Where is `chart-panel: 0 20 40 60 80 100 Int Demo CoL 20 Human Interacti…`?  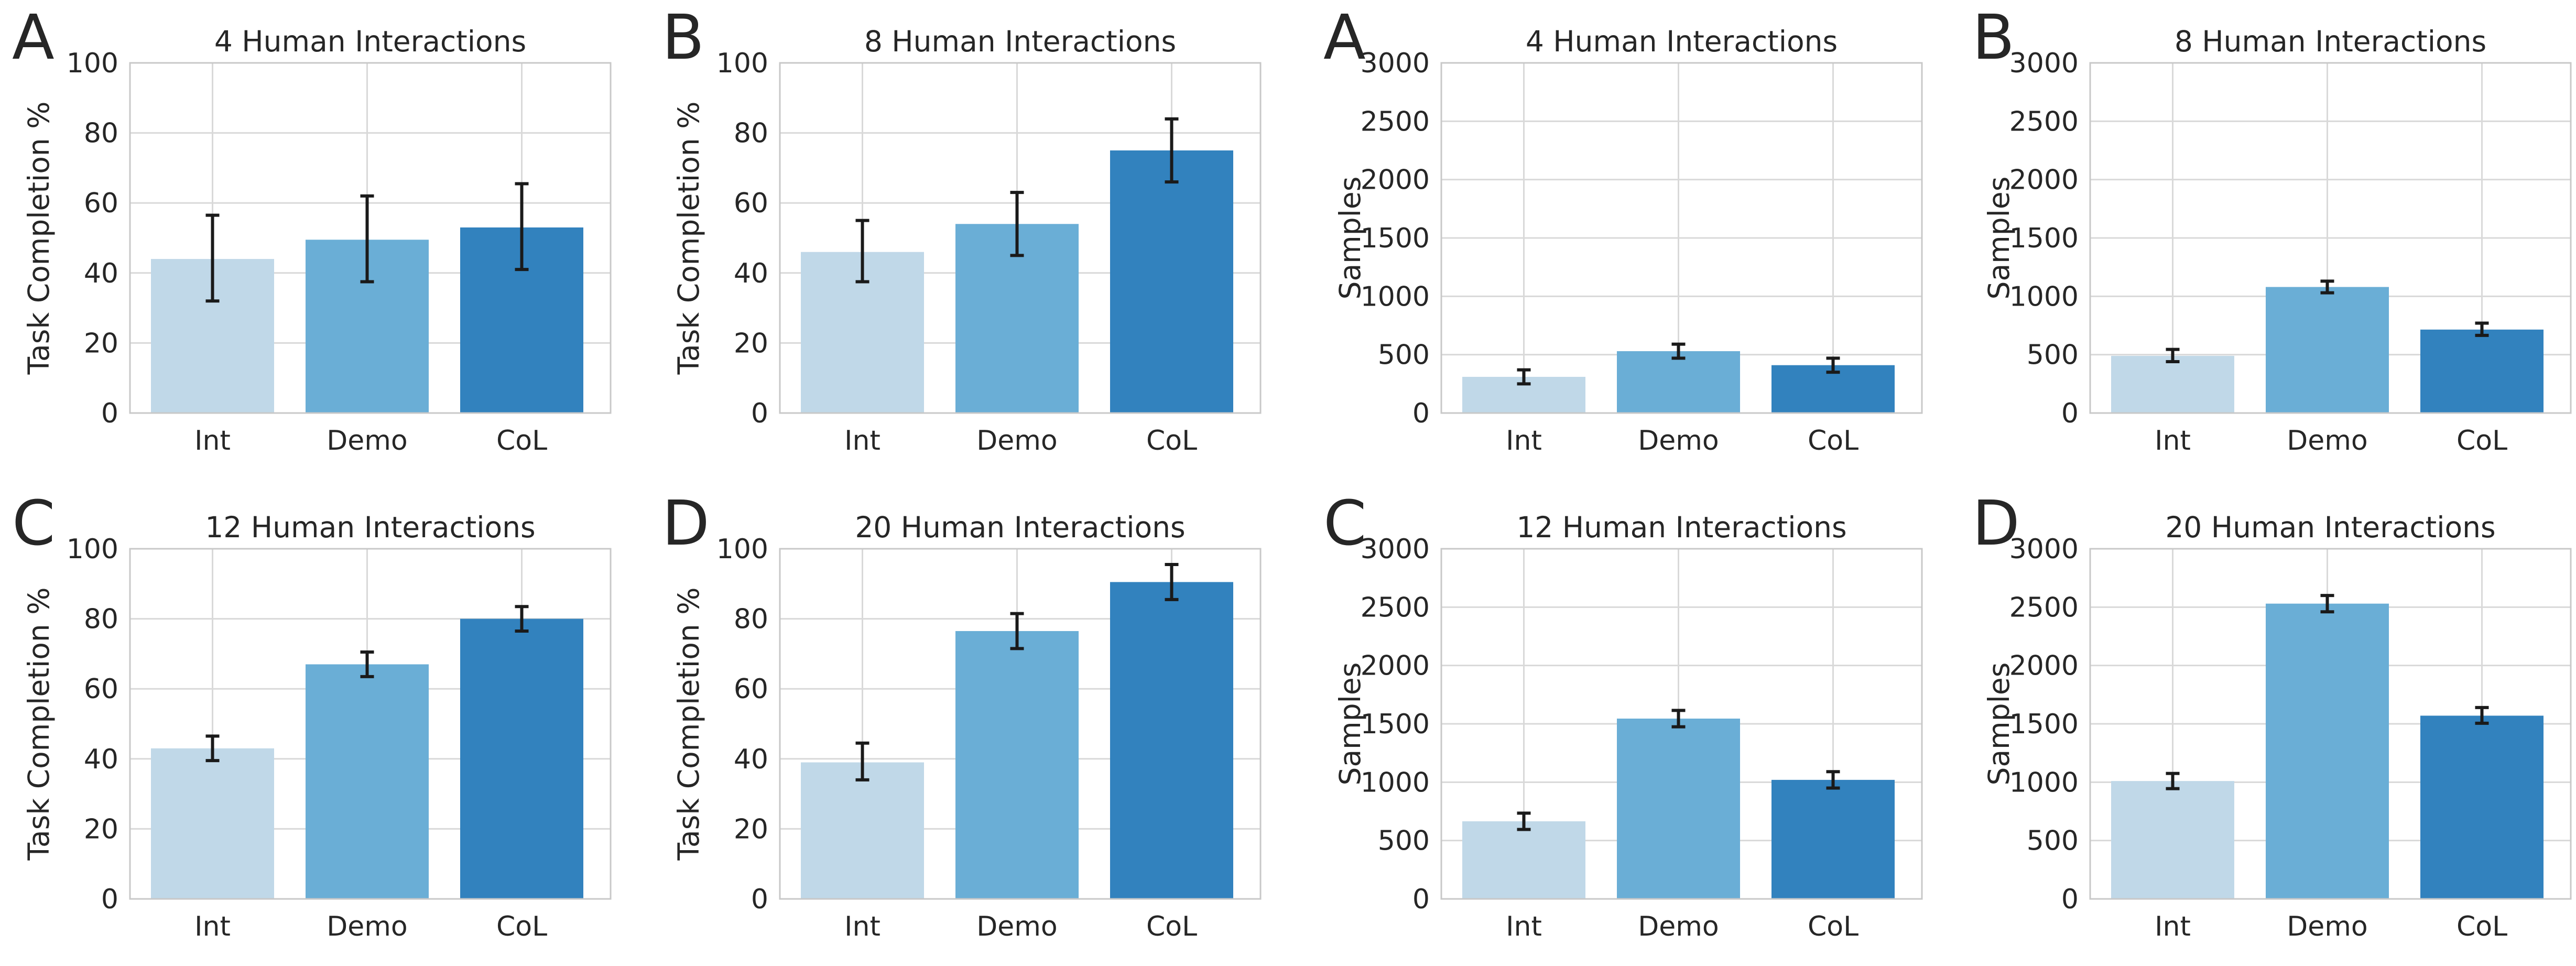
chart-panel: 0 20 40 60 80 100 Int Demo CoL 20 Human Interacti… is located at coordinates (962, 715).